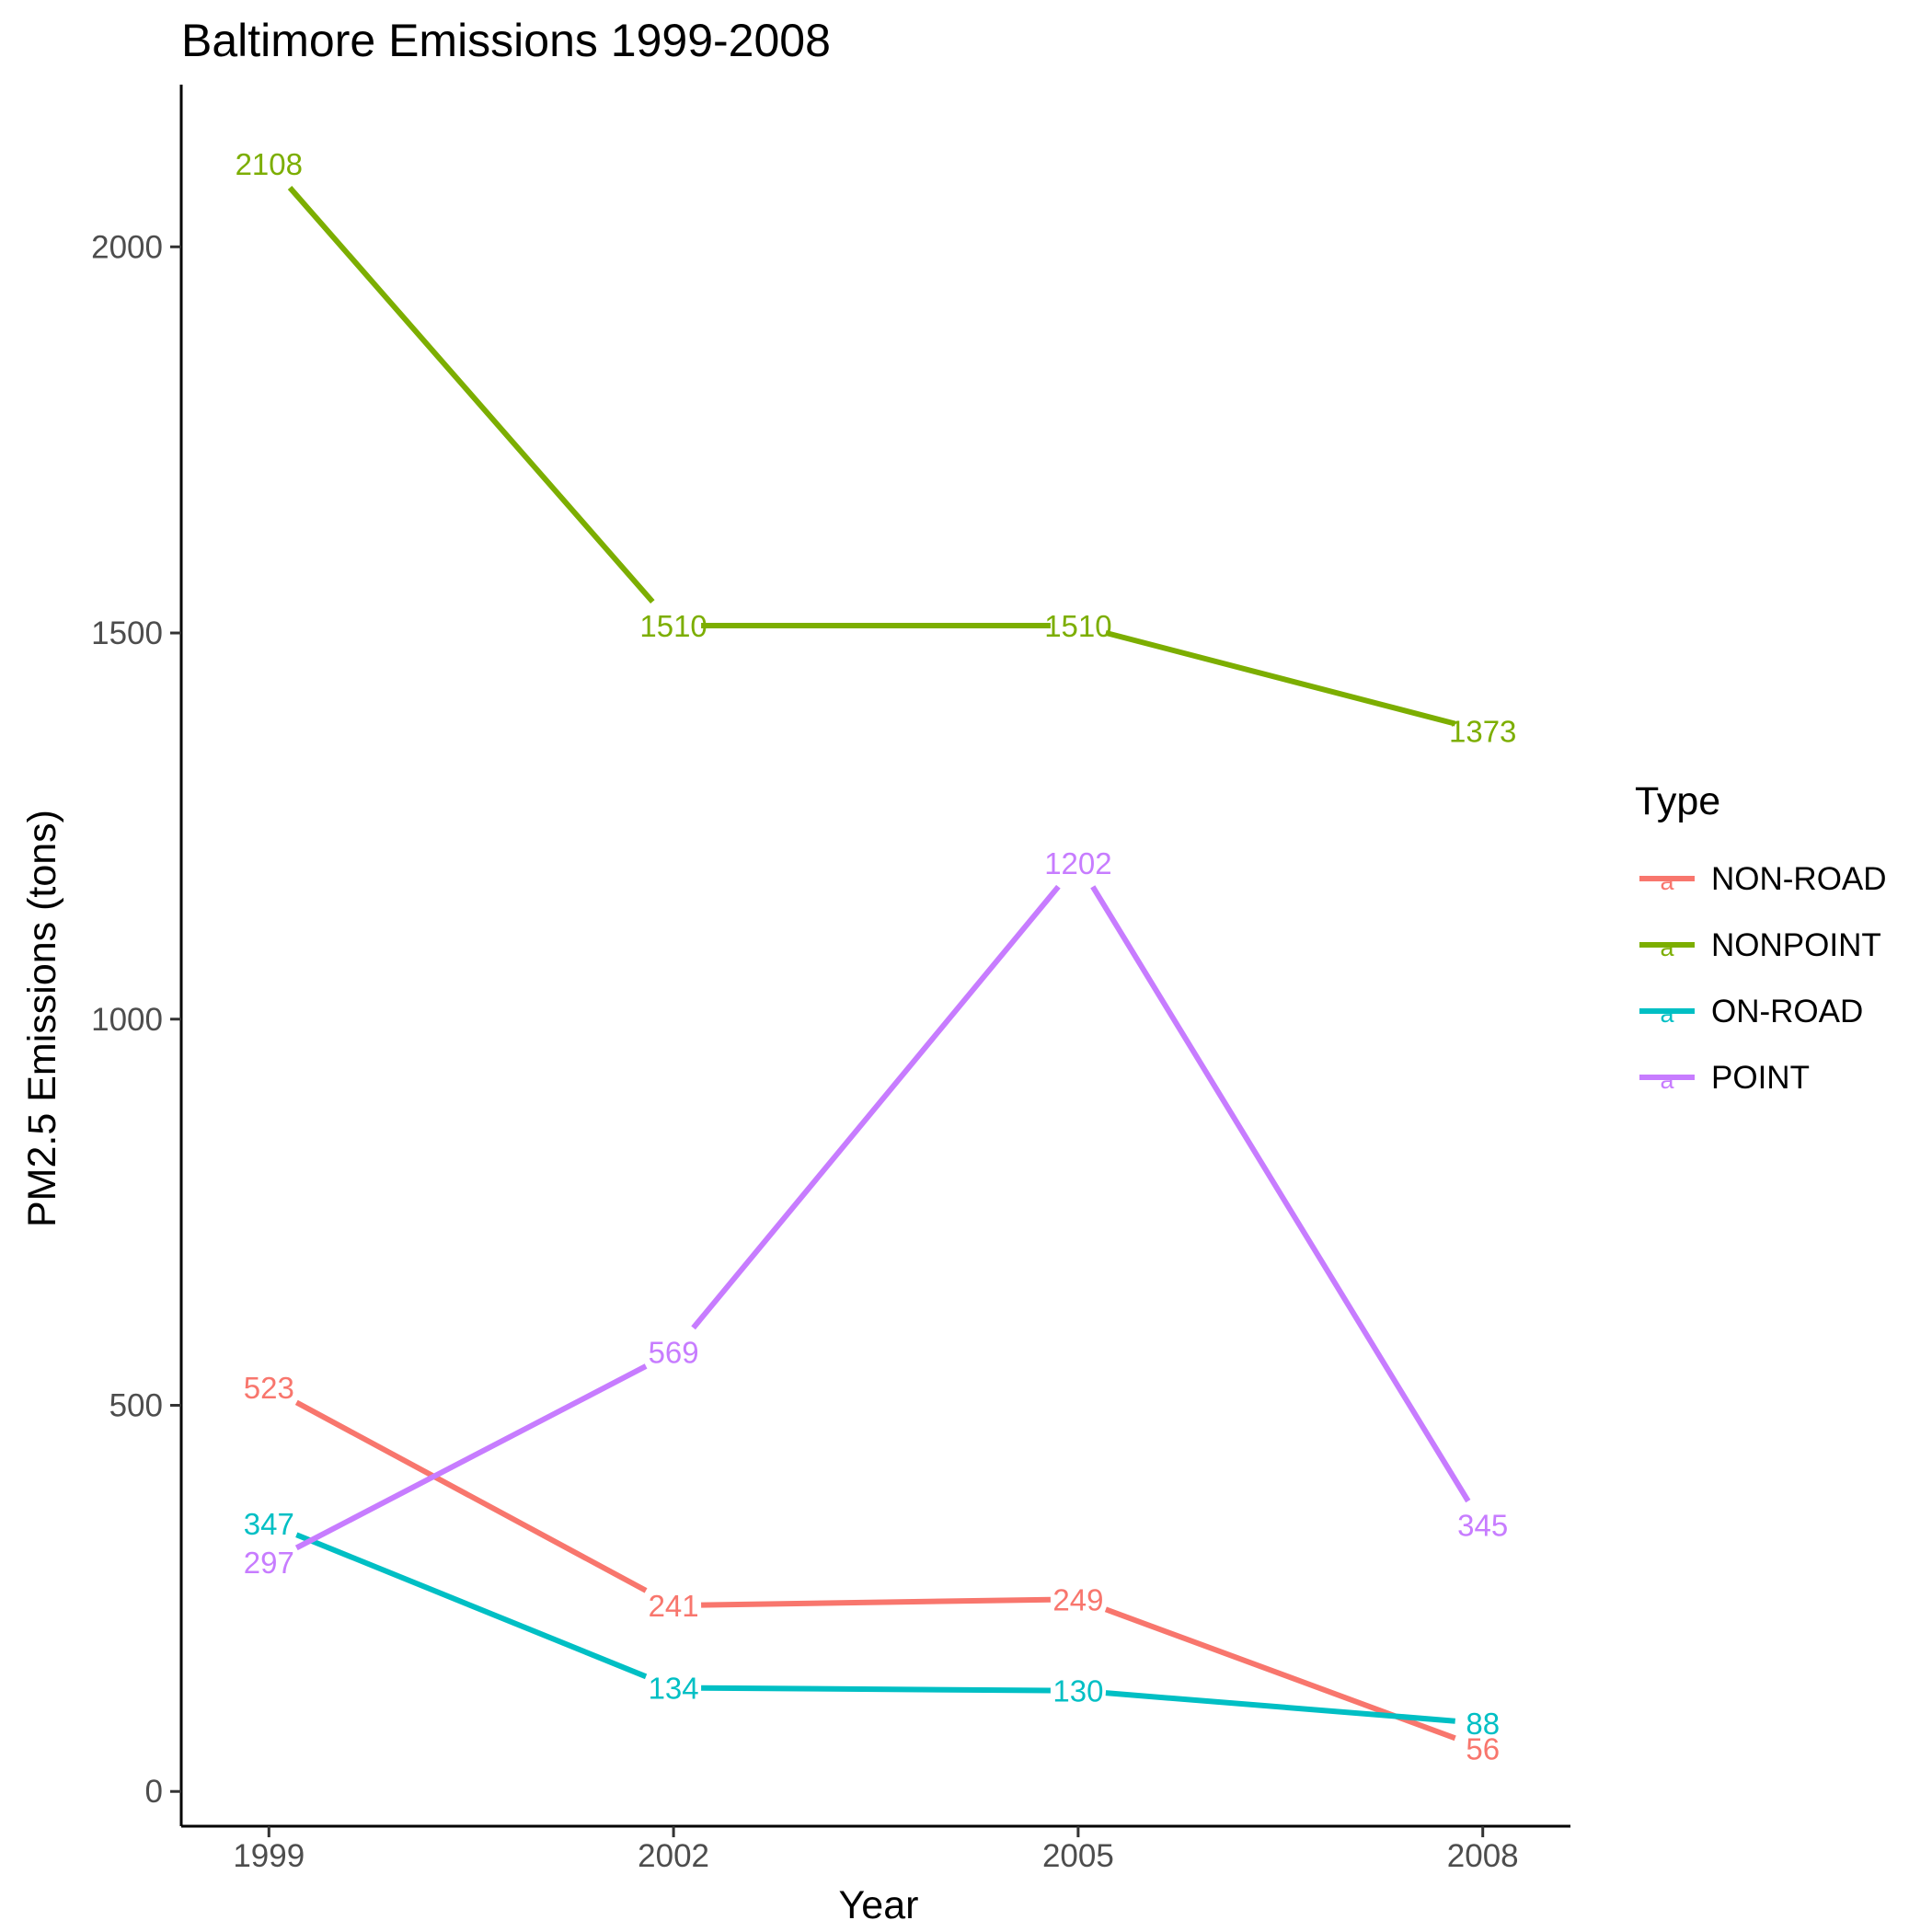 The height and width of the screenshot is (1932, 1932). Describe the element at coordinates (127, 633) in the screenshot. I see `y-tick-label: 1500` at that location.